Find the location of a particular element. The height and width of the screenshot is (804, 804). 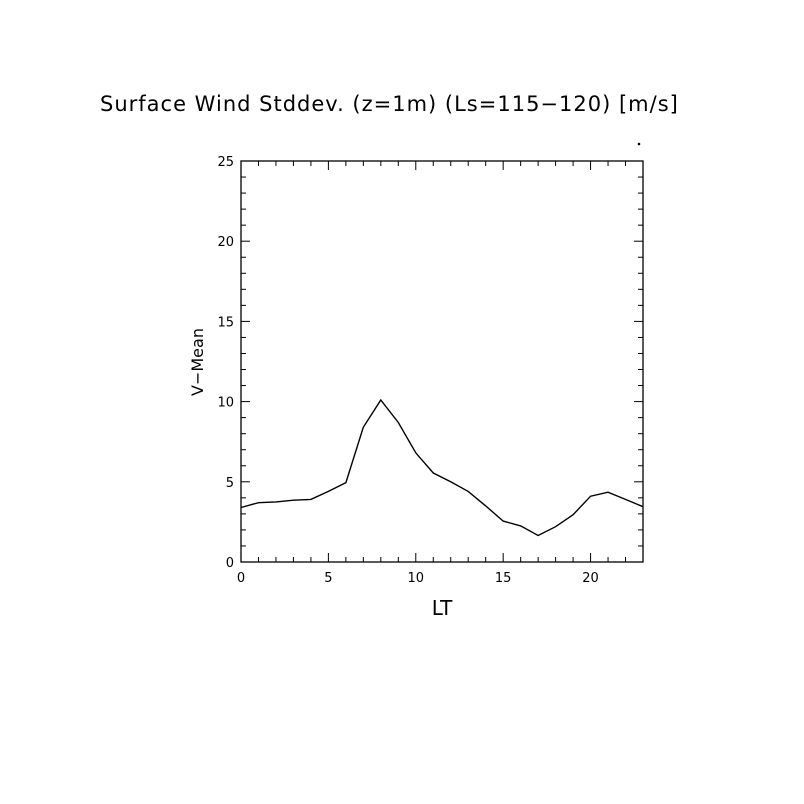

x-axis-label: LT is located at coordinates (442, 608).